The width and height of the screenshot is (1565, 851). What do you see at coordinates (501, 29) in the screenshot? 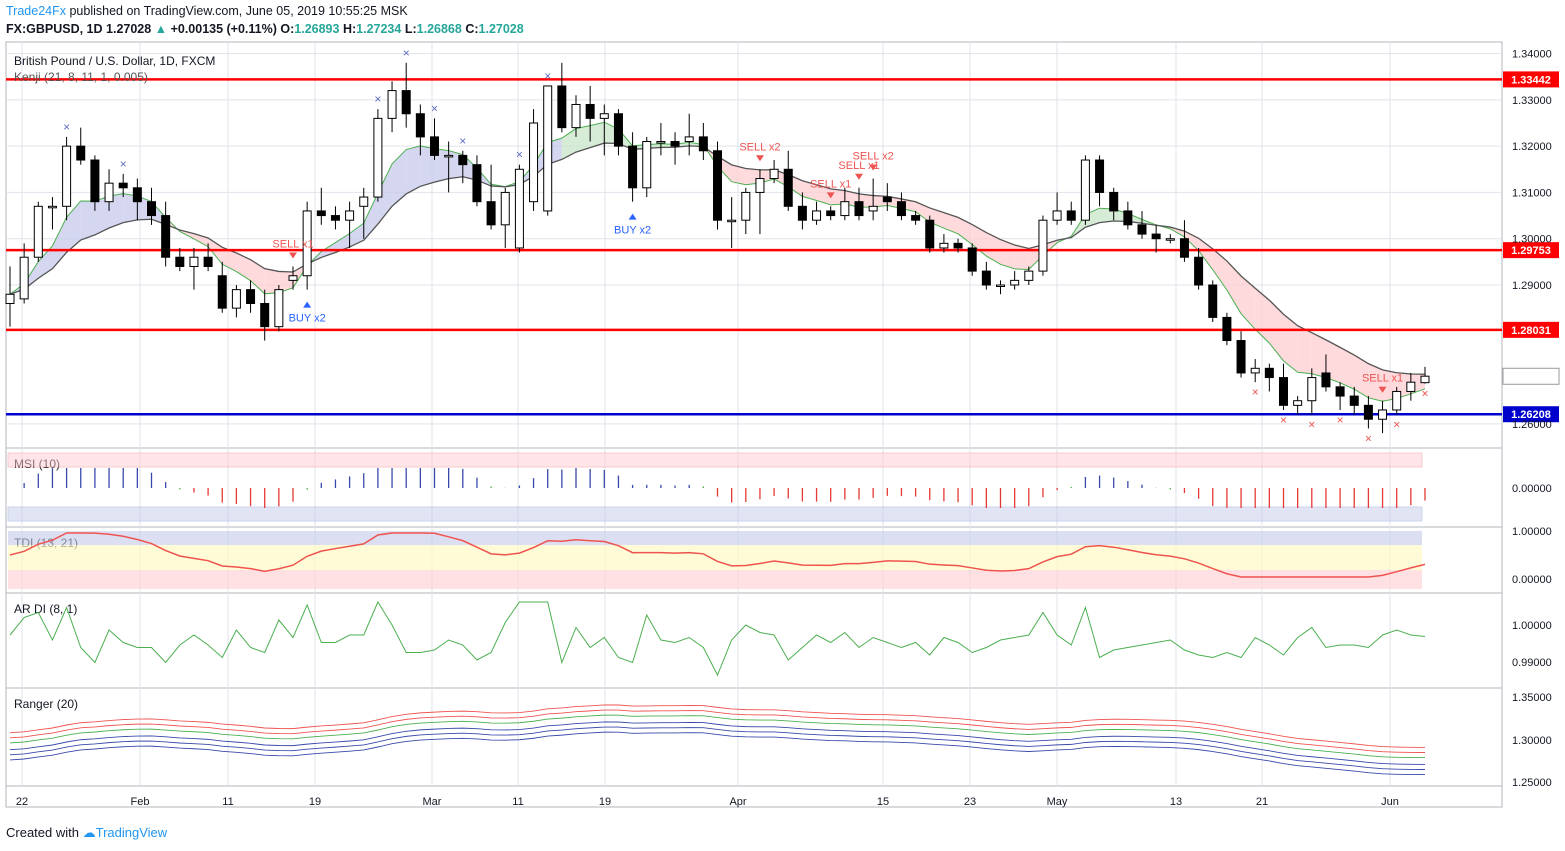
I see `close-value: 1.27028` at bounding box center [501, 29].